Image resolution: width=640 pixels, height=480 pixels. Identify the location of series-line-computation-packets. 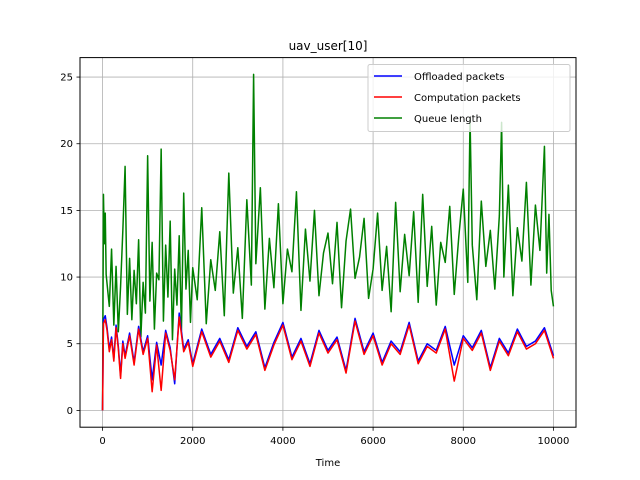
(328, 363).